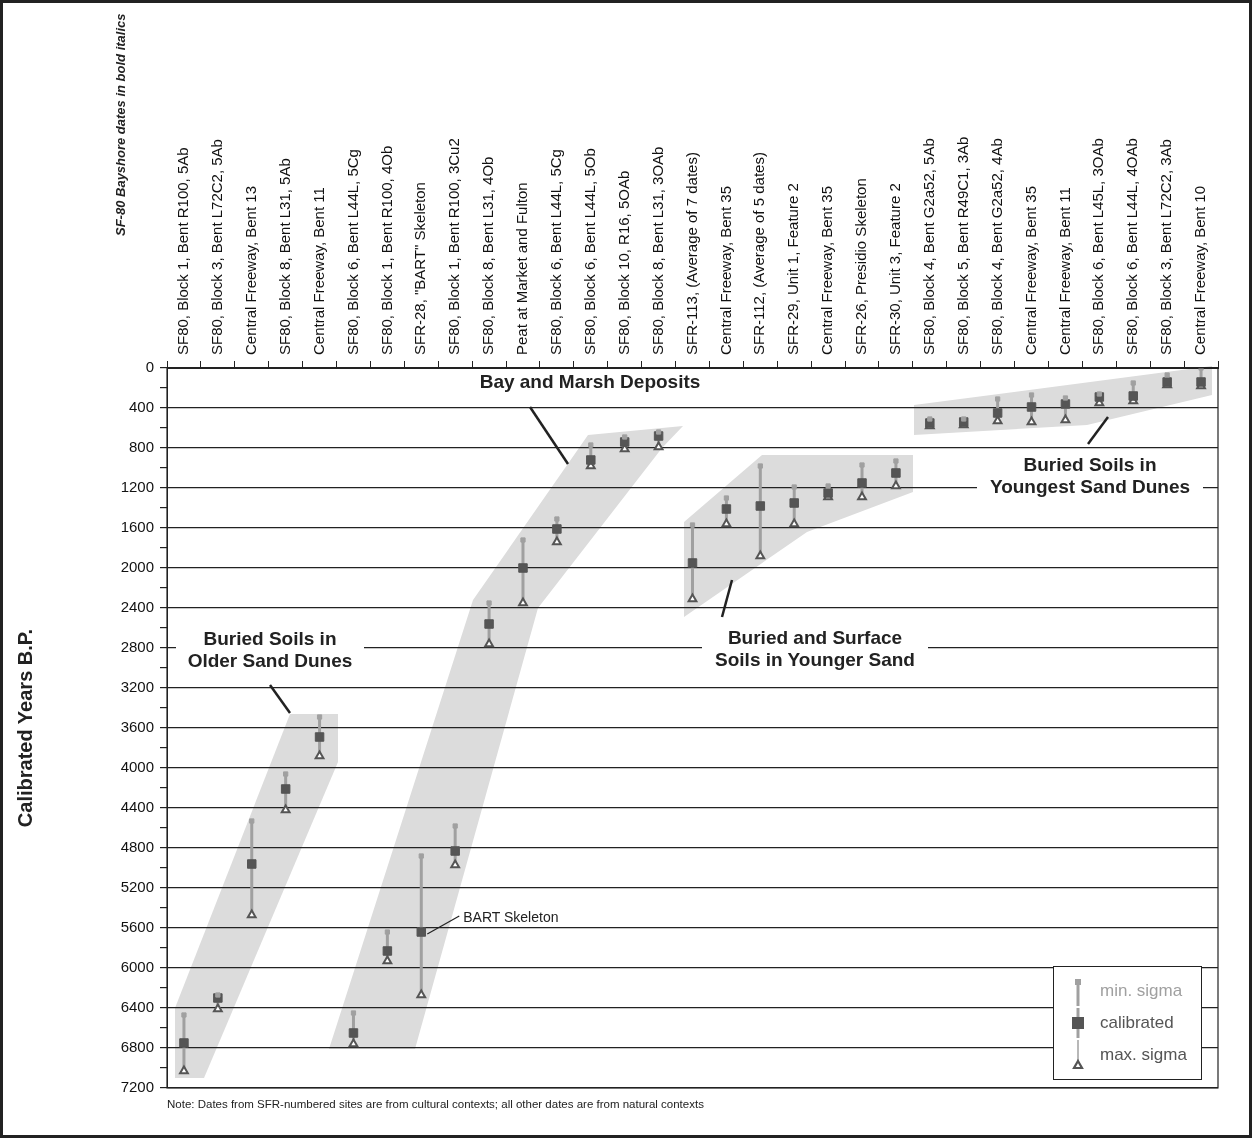 This screenshot has width=1252, height=1138. I want to click on x-tick-label: SF80, Block 6, Bent L44L, 5Ob, so click(589, 251).